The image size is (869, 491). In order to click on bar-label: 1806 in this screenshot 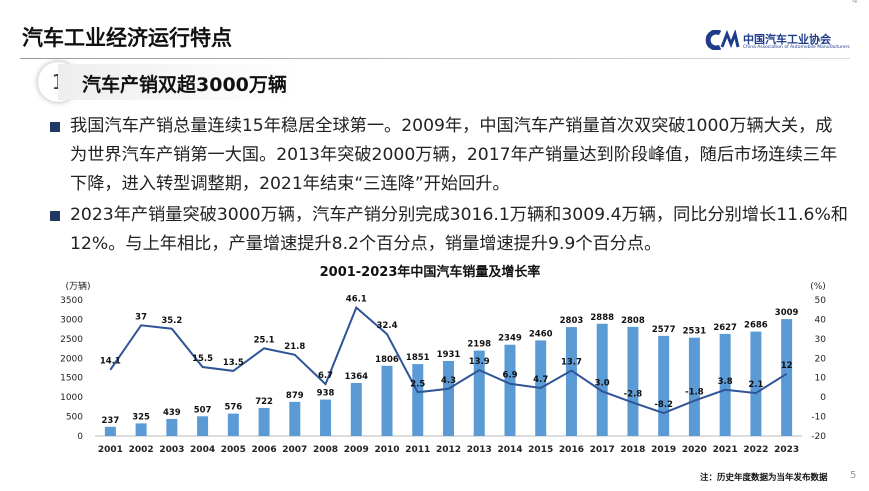, I will do `click(387, 360)`.